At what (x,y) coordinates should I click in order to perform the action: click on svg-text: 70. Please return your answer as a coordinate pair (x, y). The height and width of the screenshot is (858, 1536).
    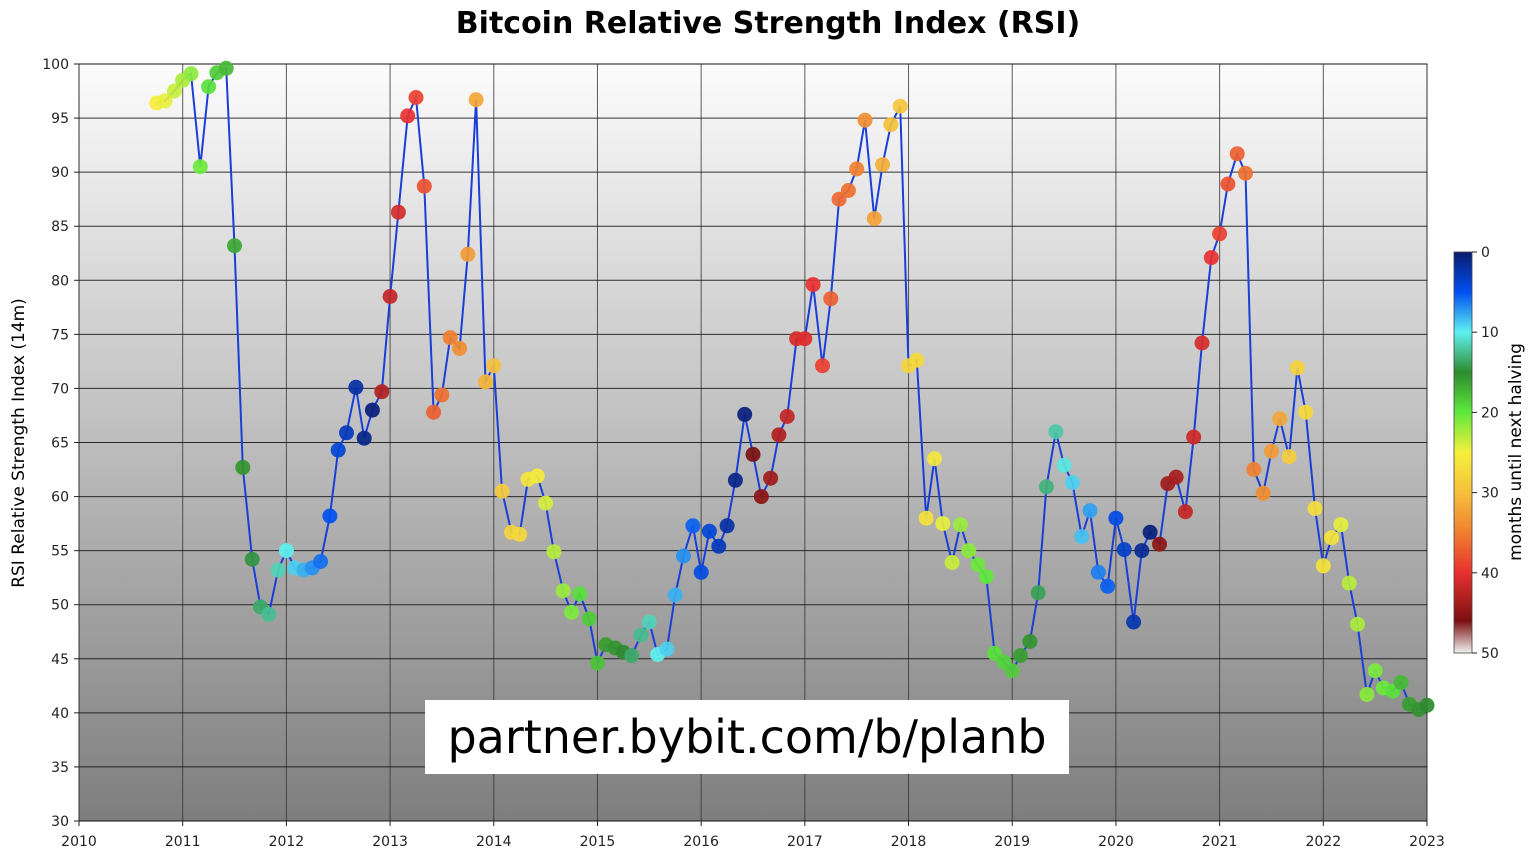
    Looking at the image, I should click on (60, 389).